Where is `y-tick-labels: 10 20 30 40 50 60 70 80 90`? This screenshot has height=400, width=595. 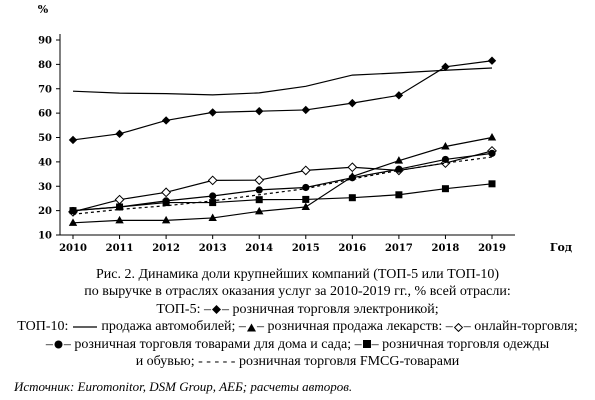
y-tick-labels: 10 20 30 40 50 60 70 80 90 is located at coordinates (45, 139).